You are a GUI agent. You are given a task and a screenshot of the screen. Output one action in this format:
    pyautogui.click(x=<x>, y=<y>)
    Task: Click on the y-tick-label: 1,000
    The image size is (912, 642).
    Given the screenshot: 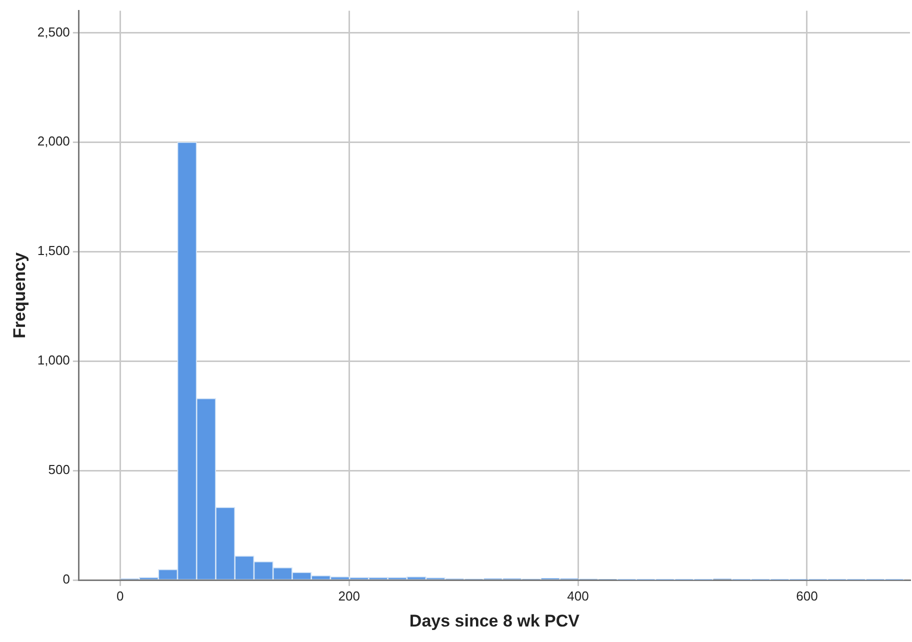 What is the action you would take?
    pyautogui.click(x=53, y=360)
    